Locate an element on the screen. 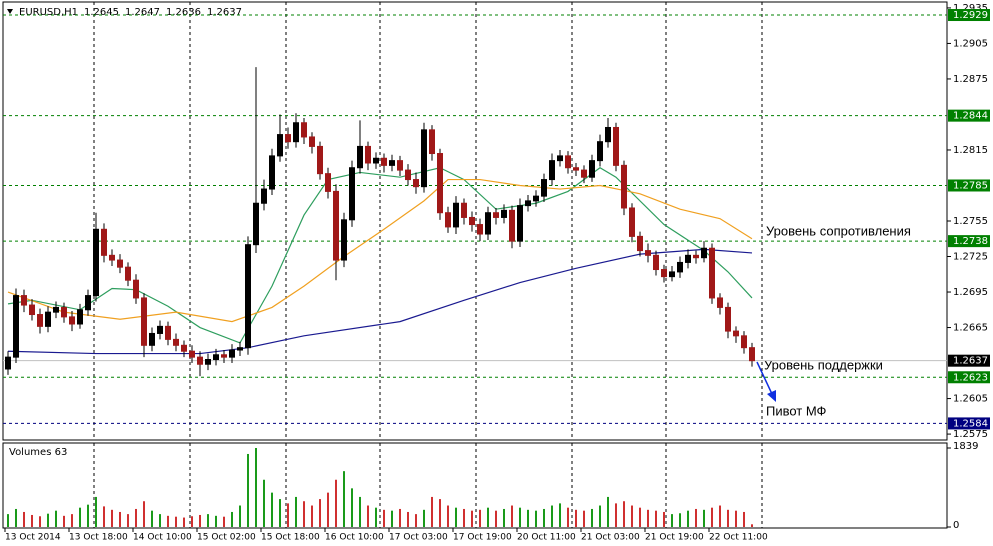 Image resolution: width=993 pixels, height=546 pixels. y-tick-label: 1.2725 is located at coordinates (970, 257).